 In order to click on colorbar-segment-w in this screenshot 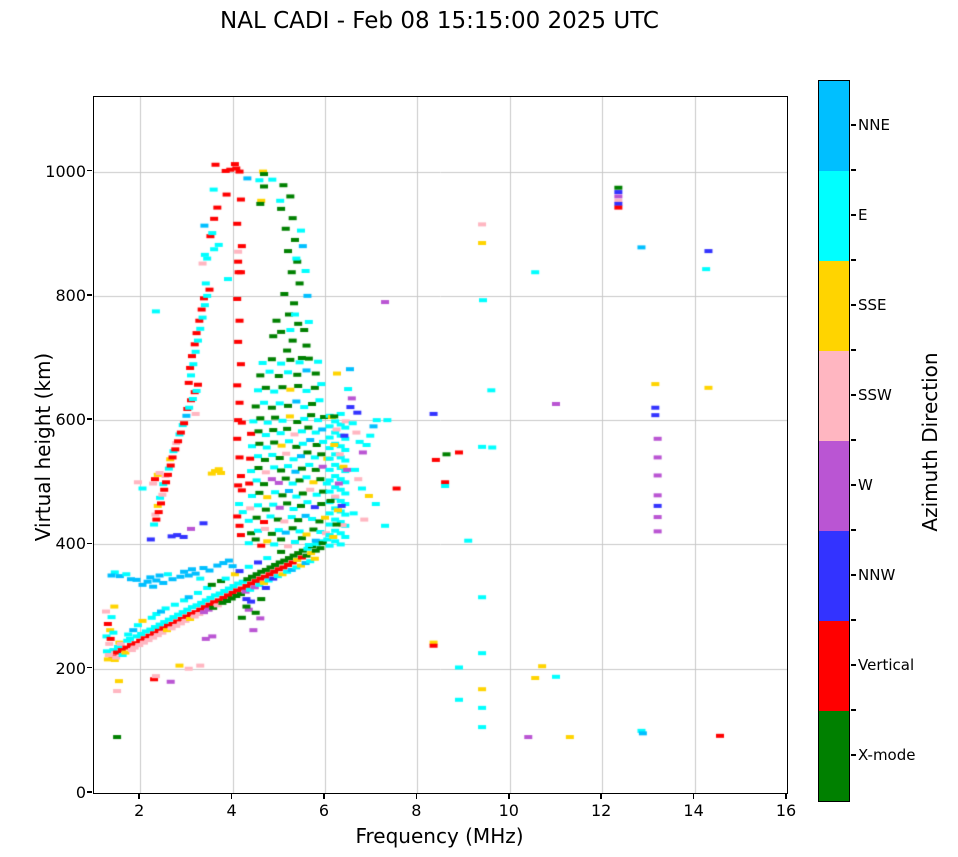, I will do `click(834, 486)`.